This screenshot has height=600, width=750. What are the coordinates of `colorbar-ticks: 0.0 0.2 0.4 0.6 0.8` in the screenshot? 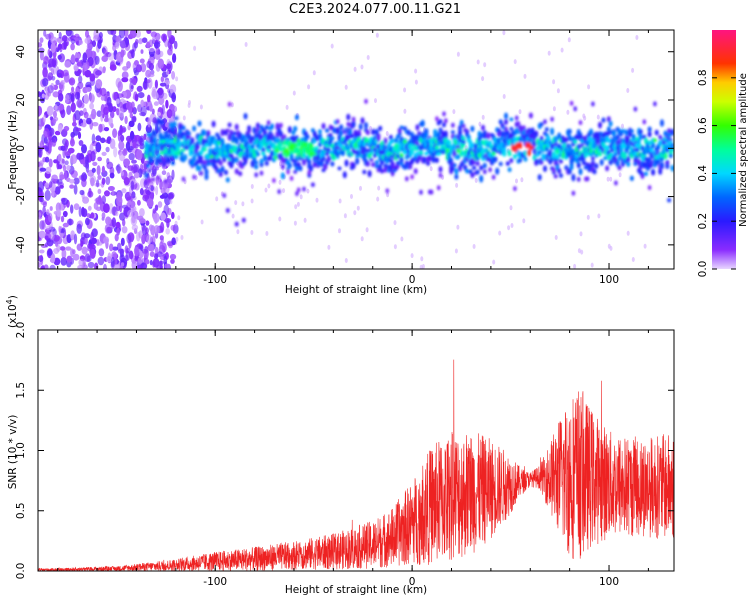 It's located at (716, 173).